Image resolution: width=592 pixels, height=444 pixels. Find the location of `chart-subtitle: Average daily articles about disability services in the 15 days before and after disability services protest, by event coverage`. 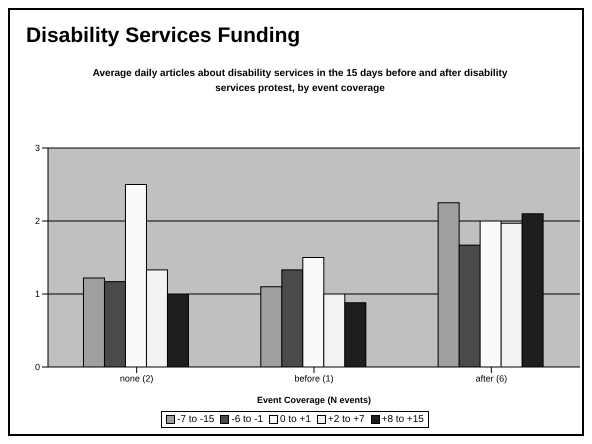

chart-subtitle: Average daily articles about disability services in the 15 days before and after disability services protest, by event coverage is located at coordinates (300, 81).